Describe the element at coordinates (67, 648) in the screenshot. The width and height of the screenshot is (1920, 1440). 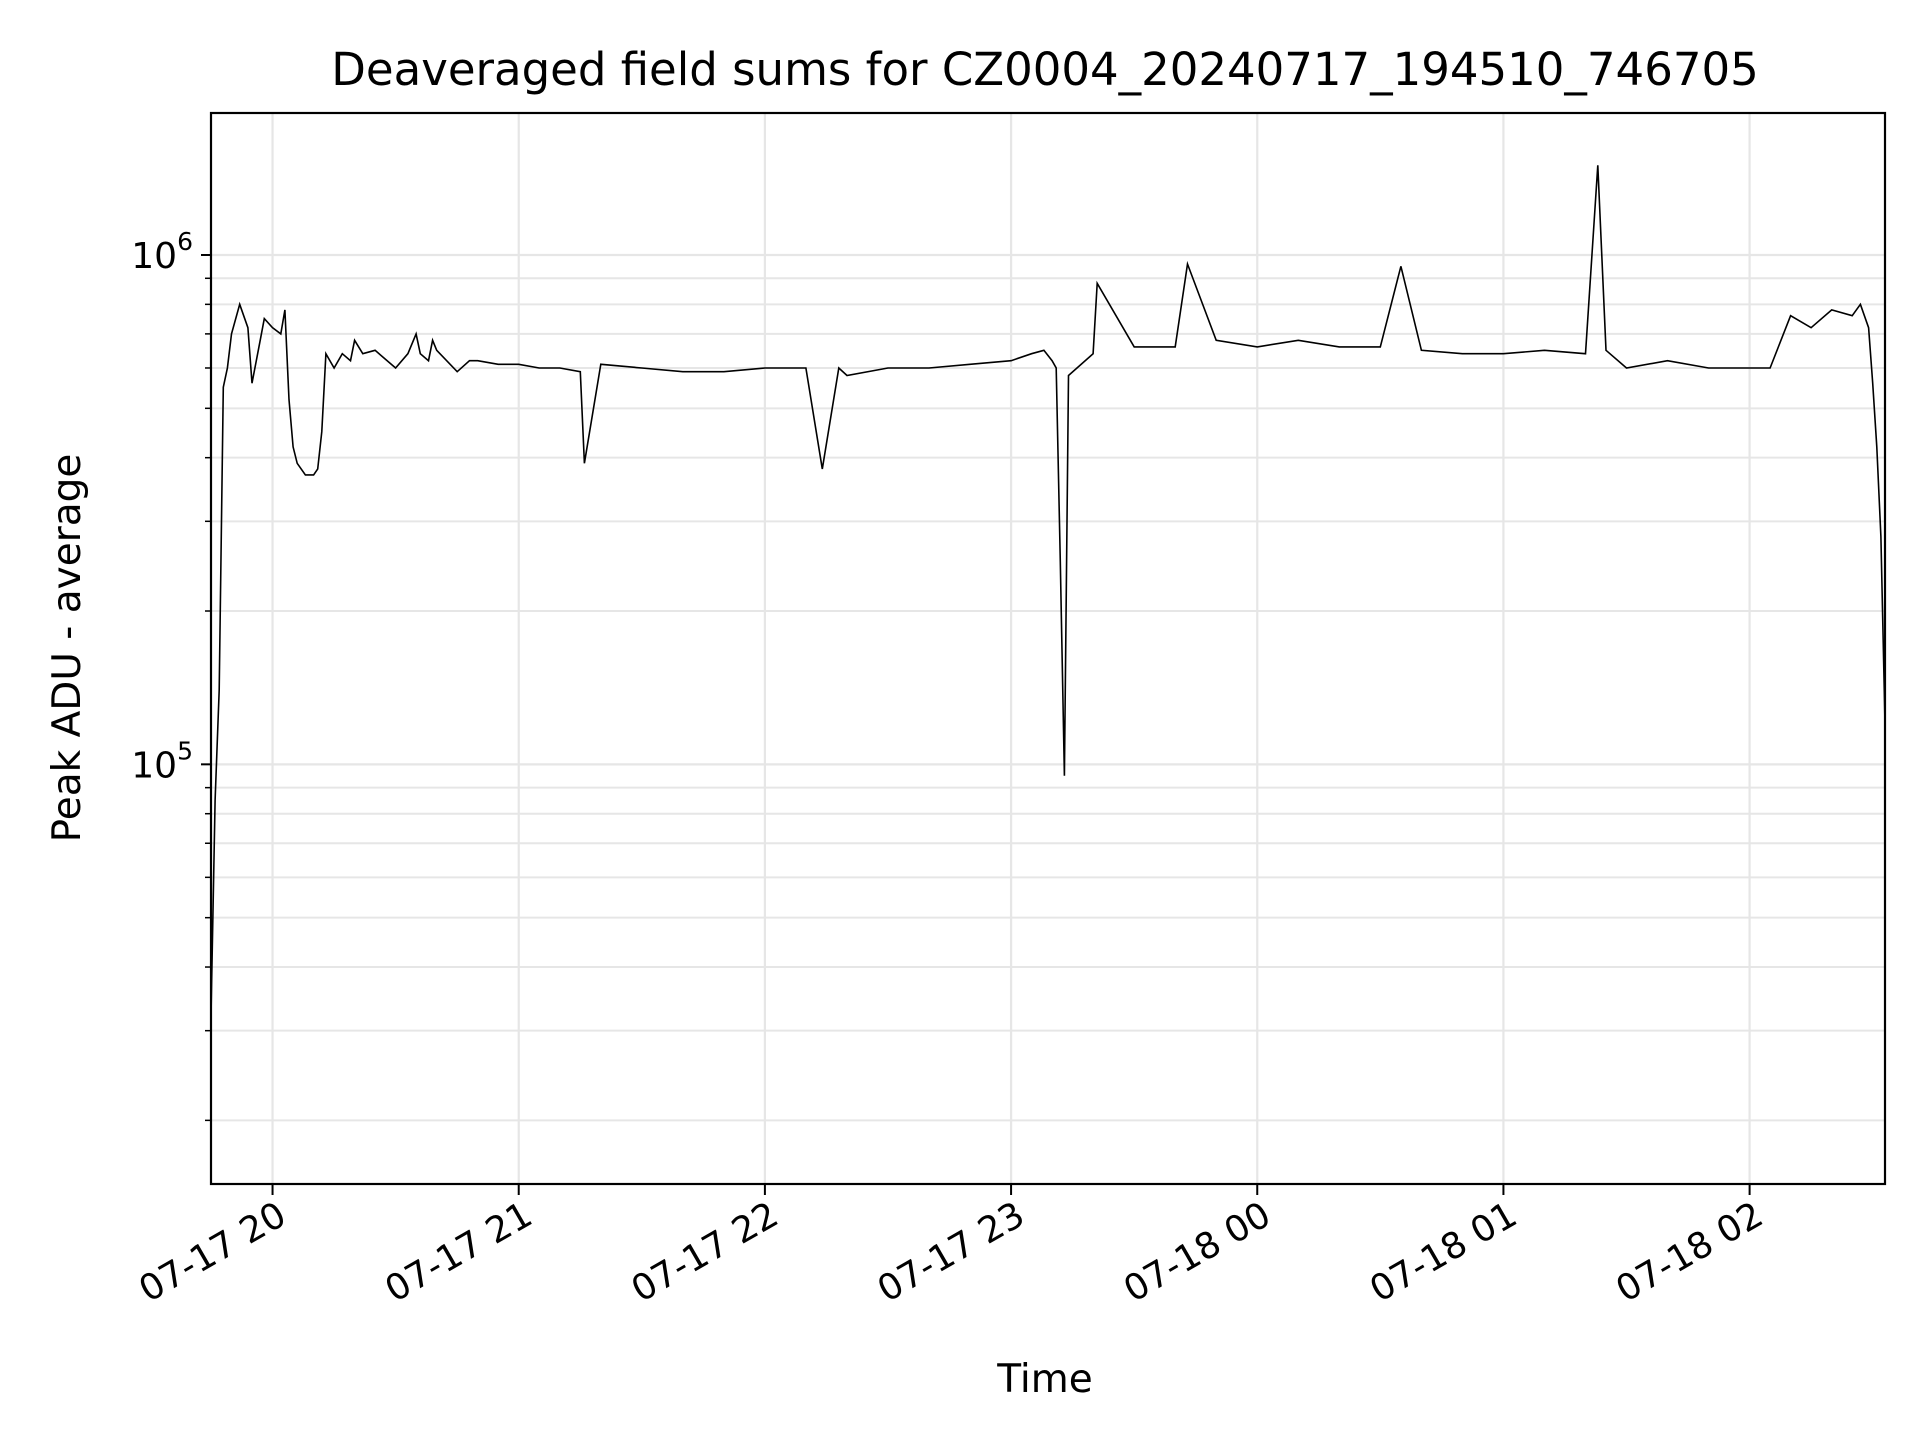
I see `y-axis-label: Peak ADU - average` at that location.